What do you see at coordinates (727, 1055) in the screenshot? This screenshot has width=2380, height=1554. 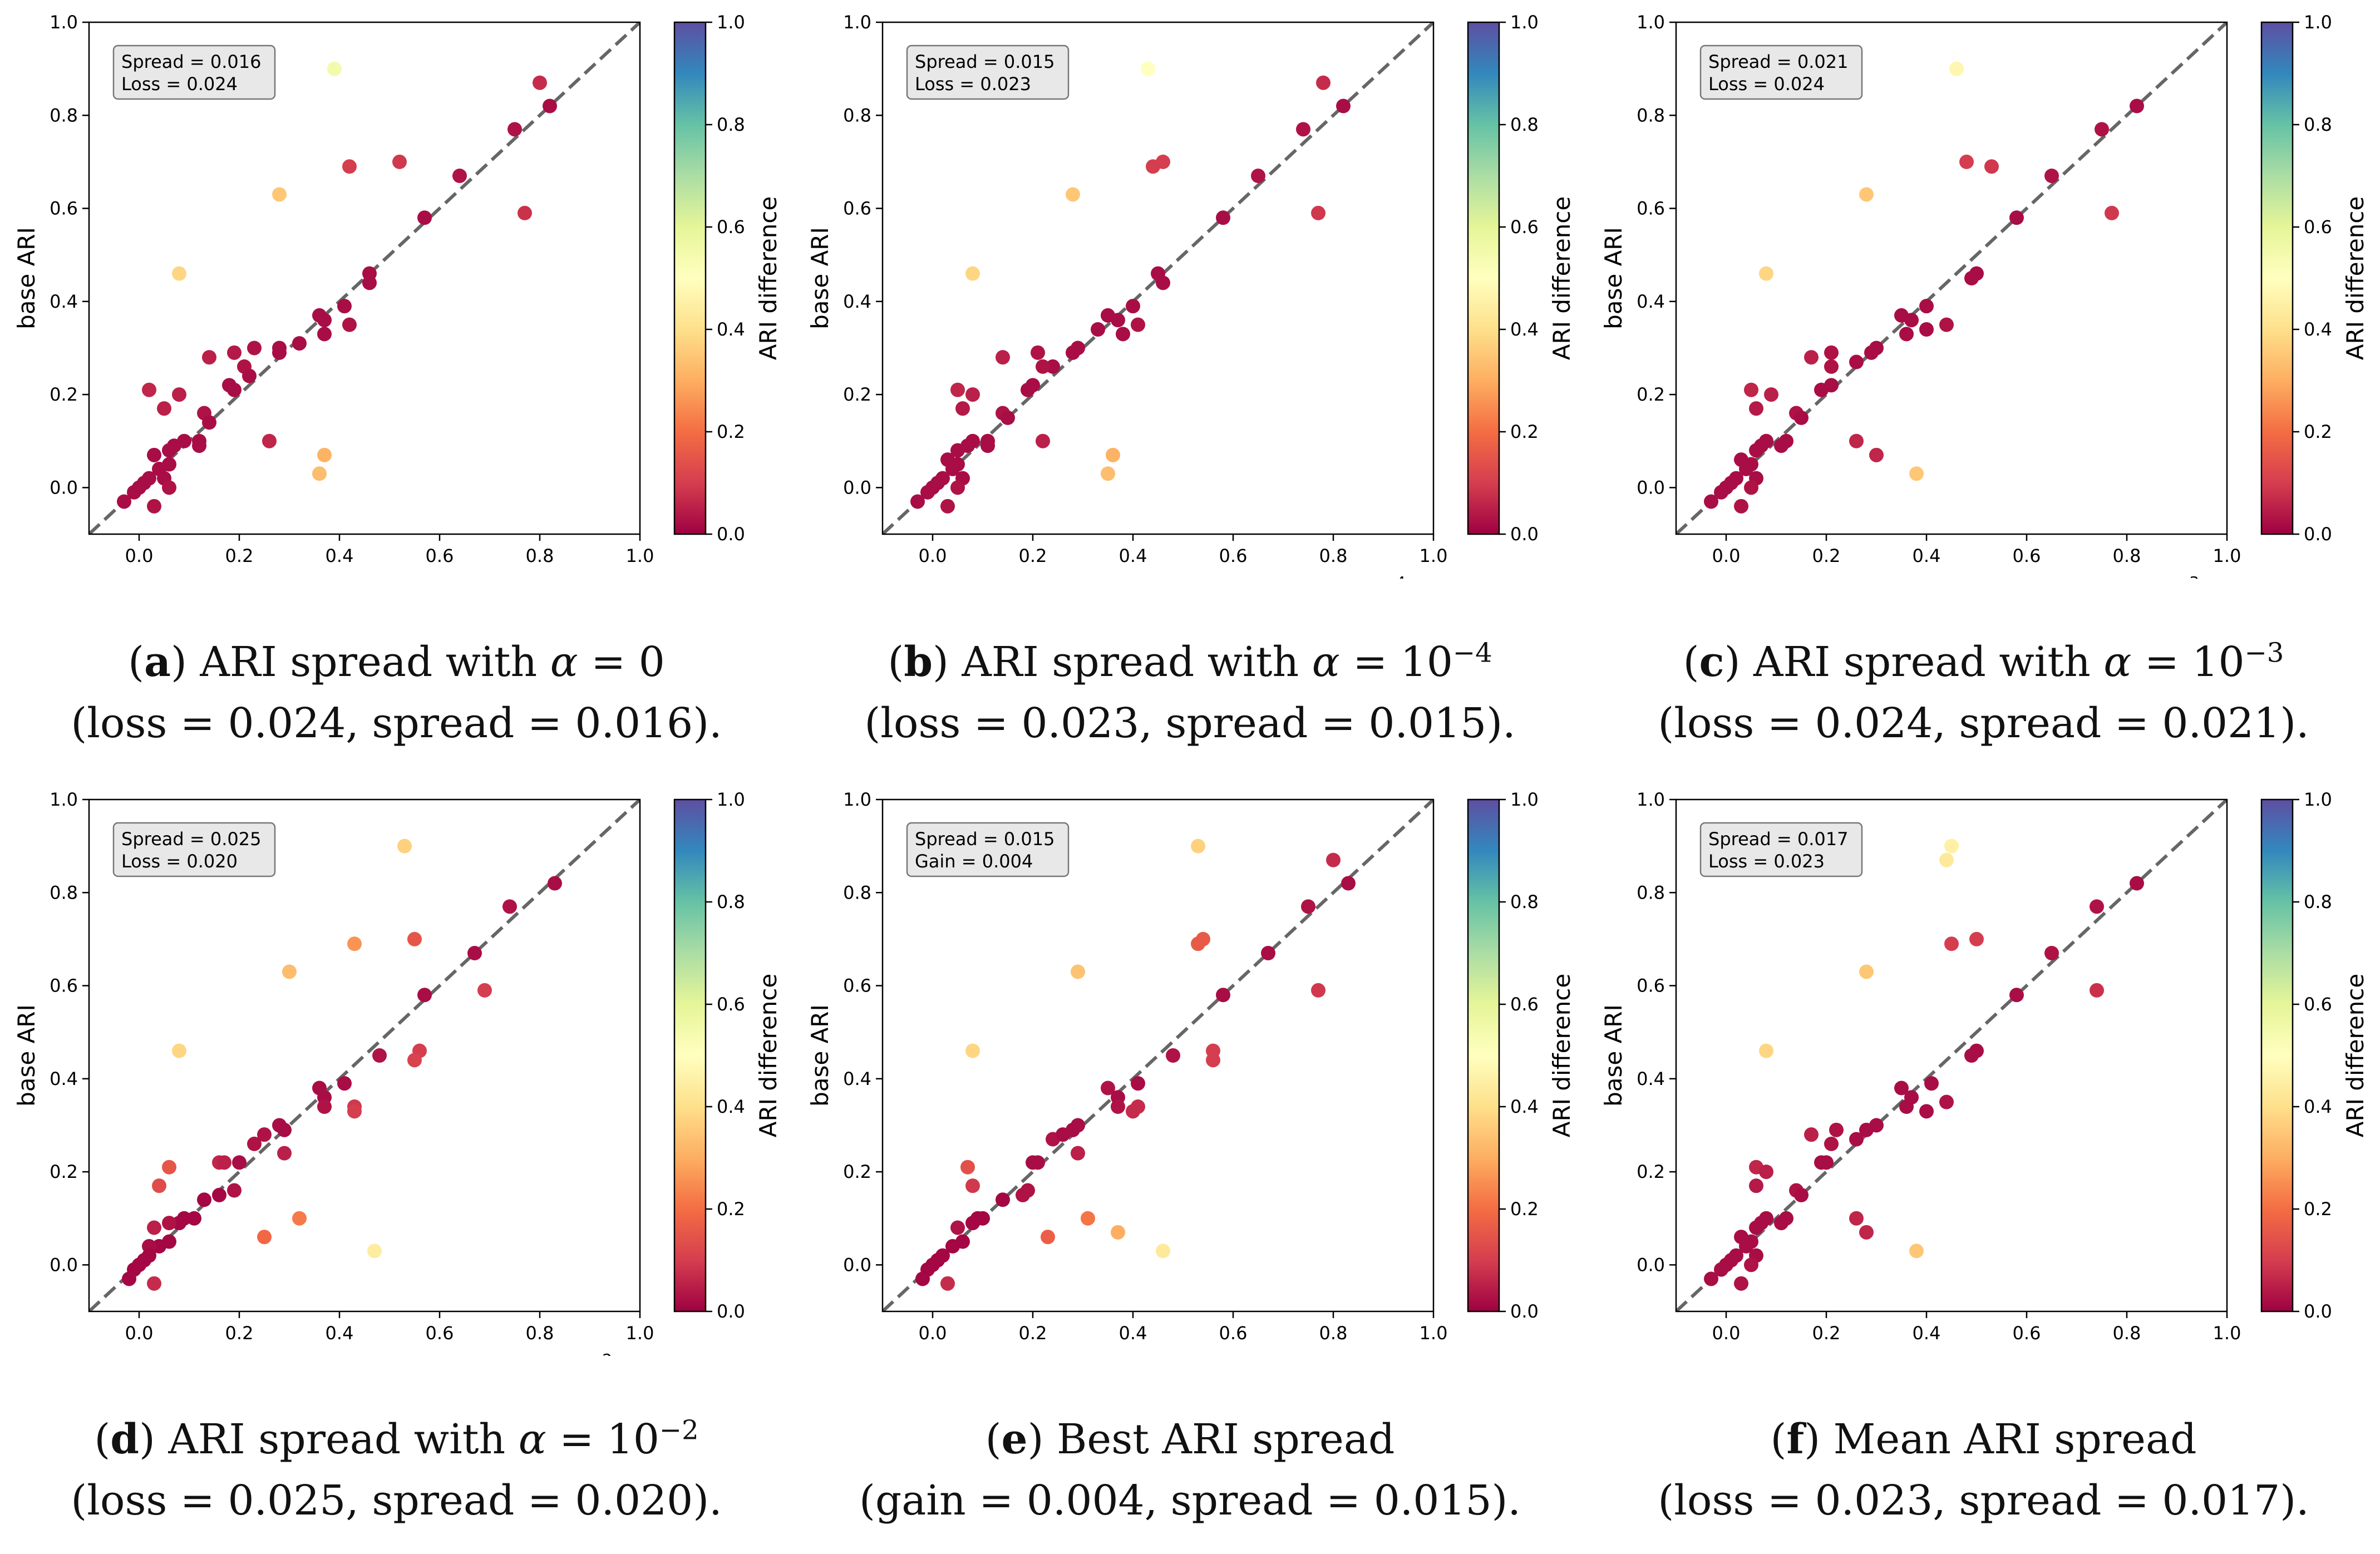 I see `colorbar: 0.0 0.2 0.4 0.6 0.8 1.0 ARI difference` at bounding box center [727, 1055].